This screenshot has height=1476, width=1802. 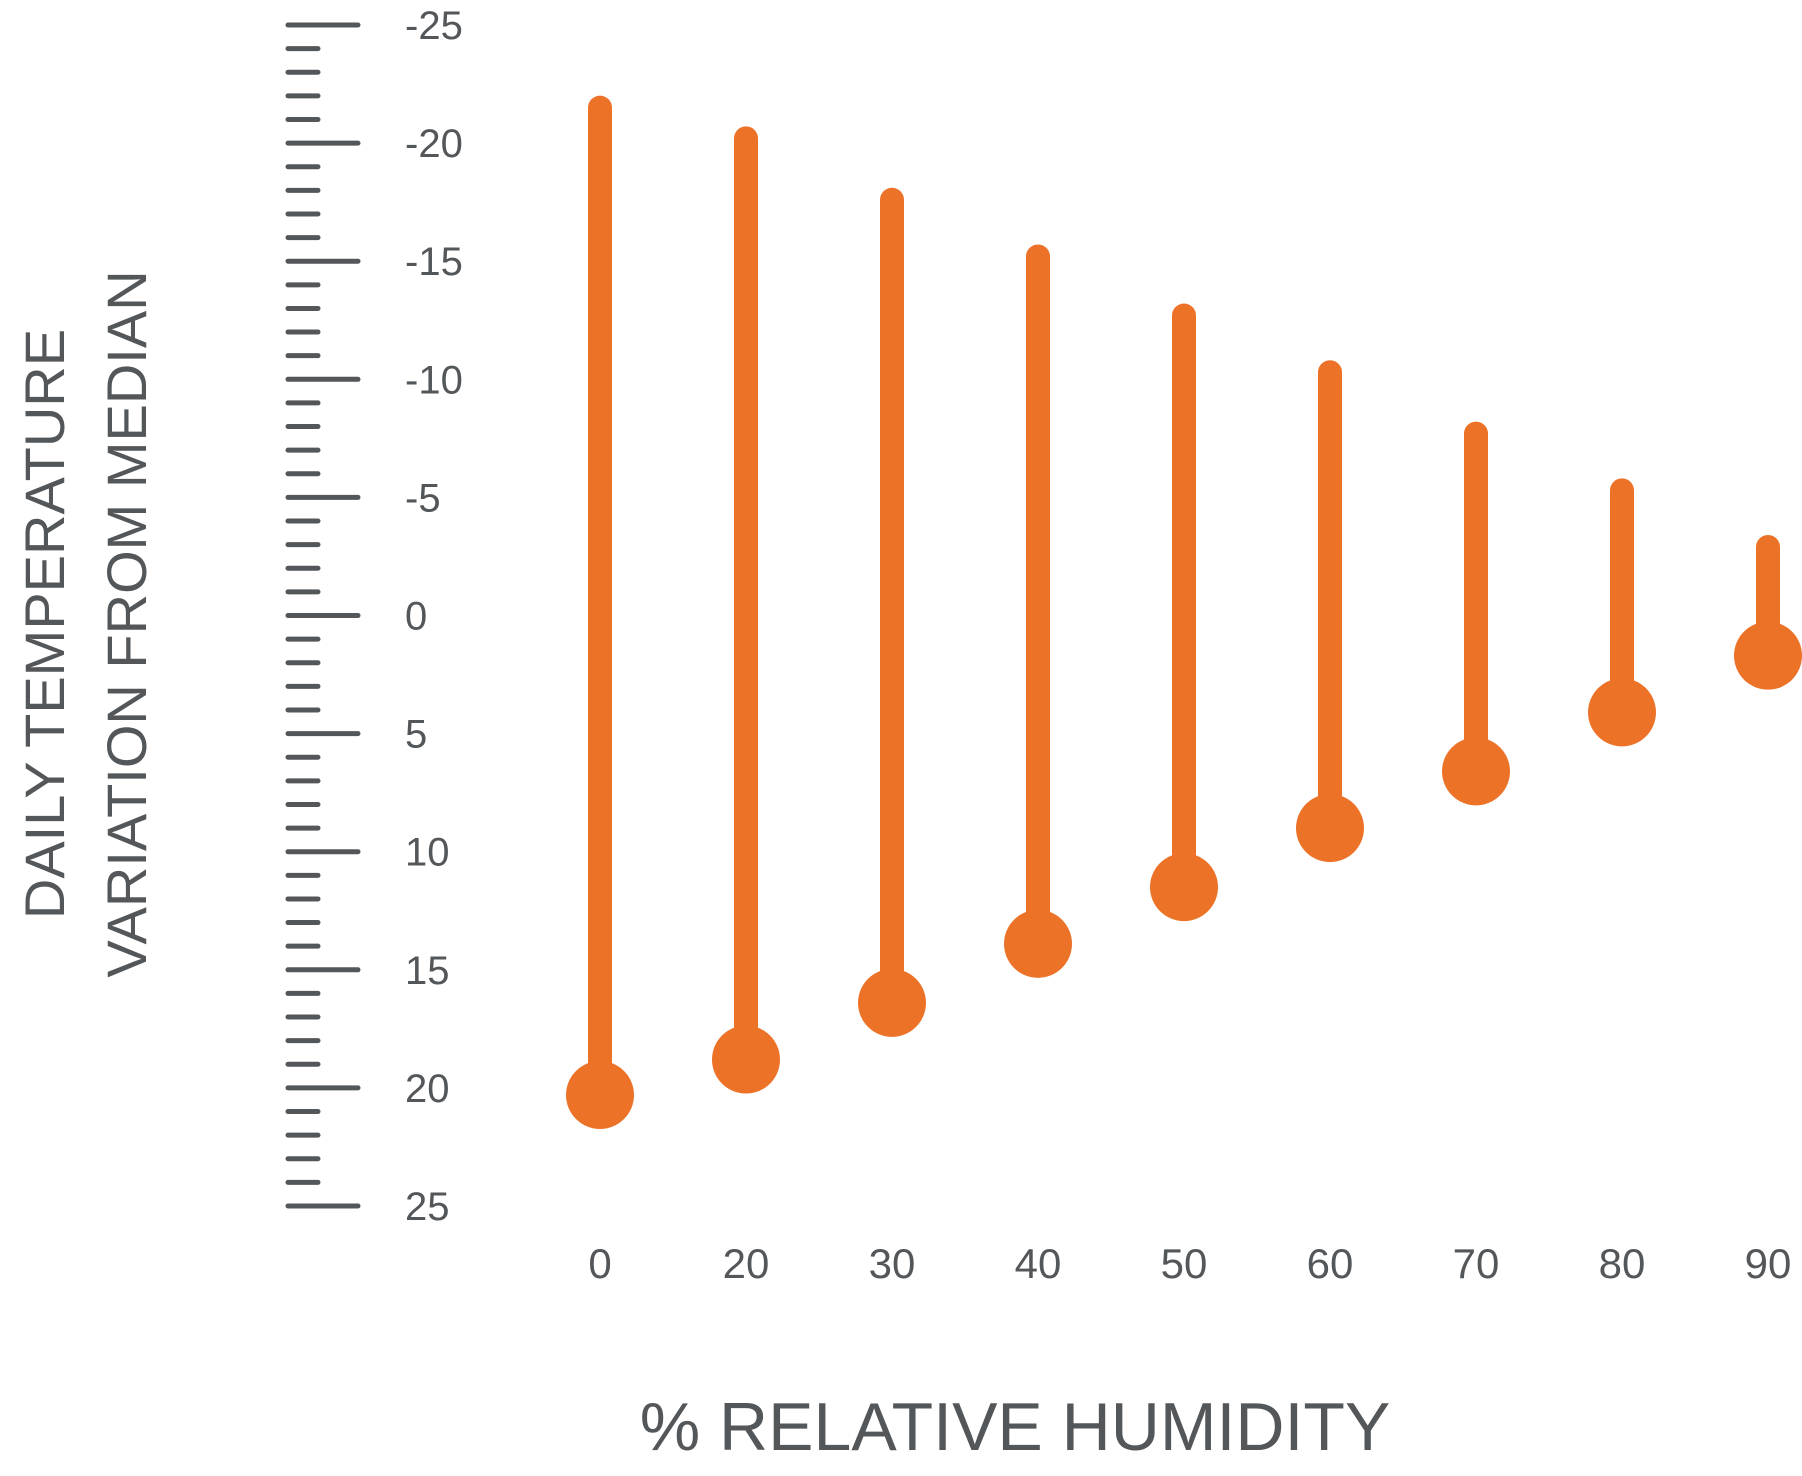 I want to click on x-axis-tick-labels: 0 20 30 40 50 60 70 80 90, so click(x=1189, y=1263).